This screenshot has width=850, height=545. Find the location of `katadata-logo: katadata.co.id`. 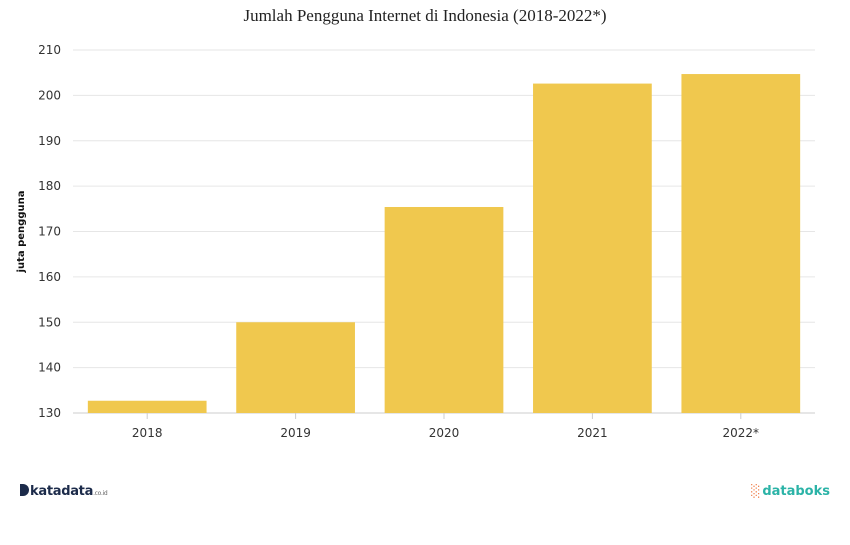

katadata-logo: katadata.co.id is located at coordinates (64, 491).